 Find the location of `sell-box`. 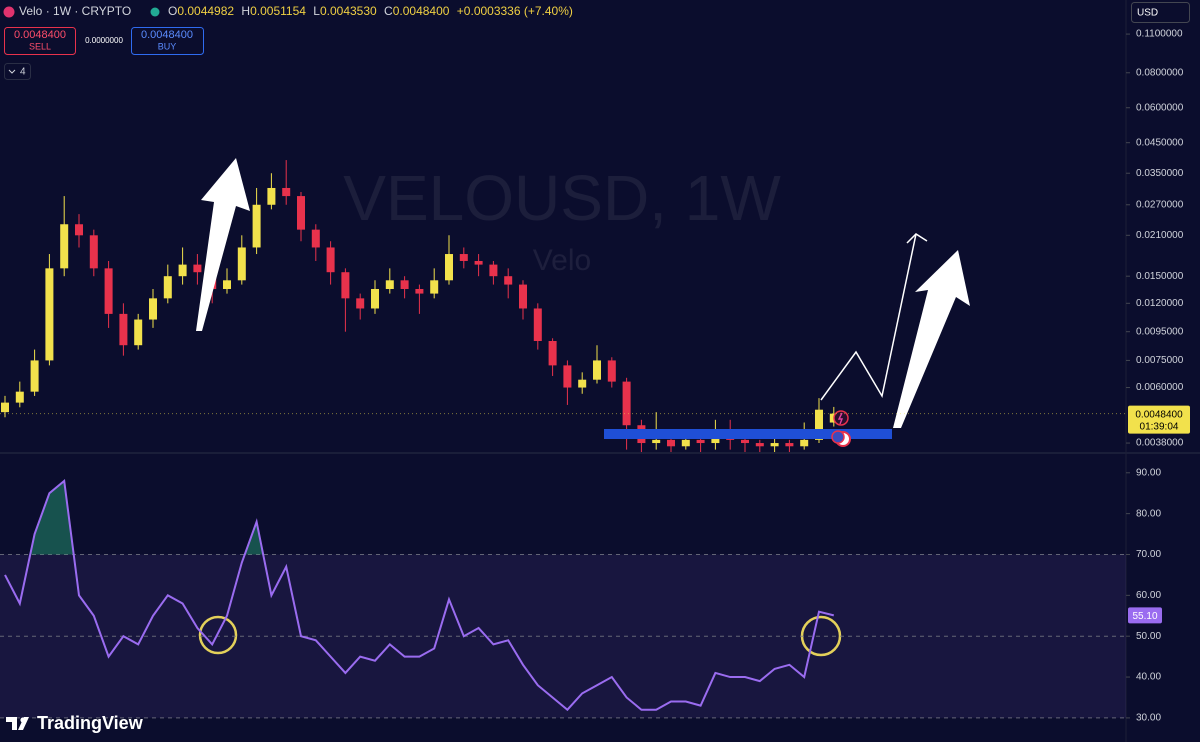

sell-box is located at coordinates (40, 41).